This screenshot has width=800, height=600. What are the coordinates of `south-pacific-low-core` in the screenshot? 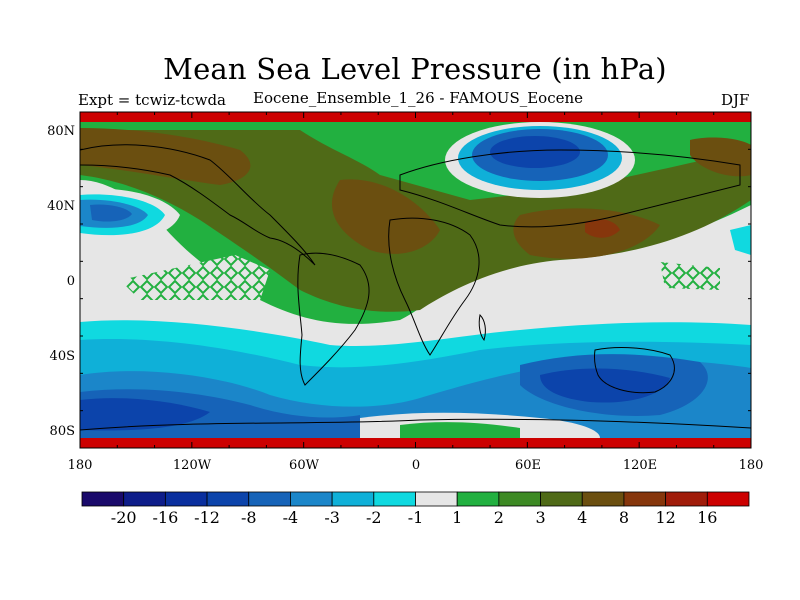 It's located at (145, 414).